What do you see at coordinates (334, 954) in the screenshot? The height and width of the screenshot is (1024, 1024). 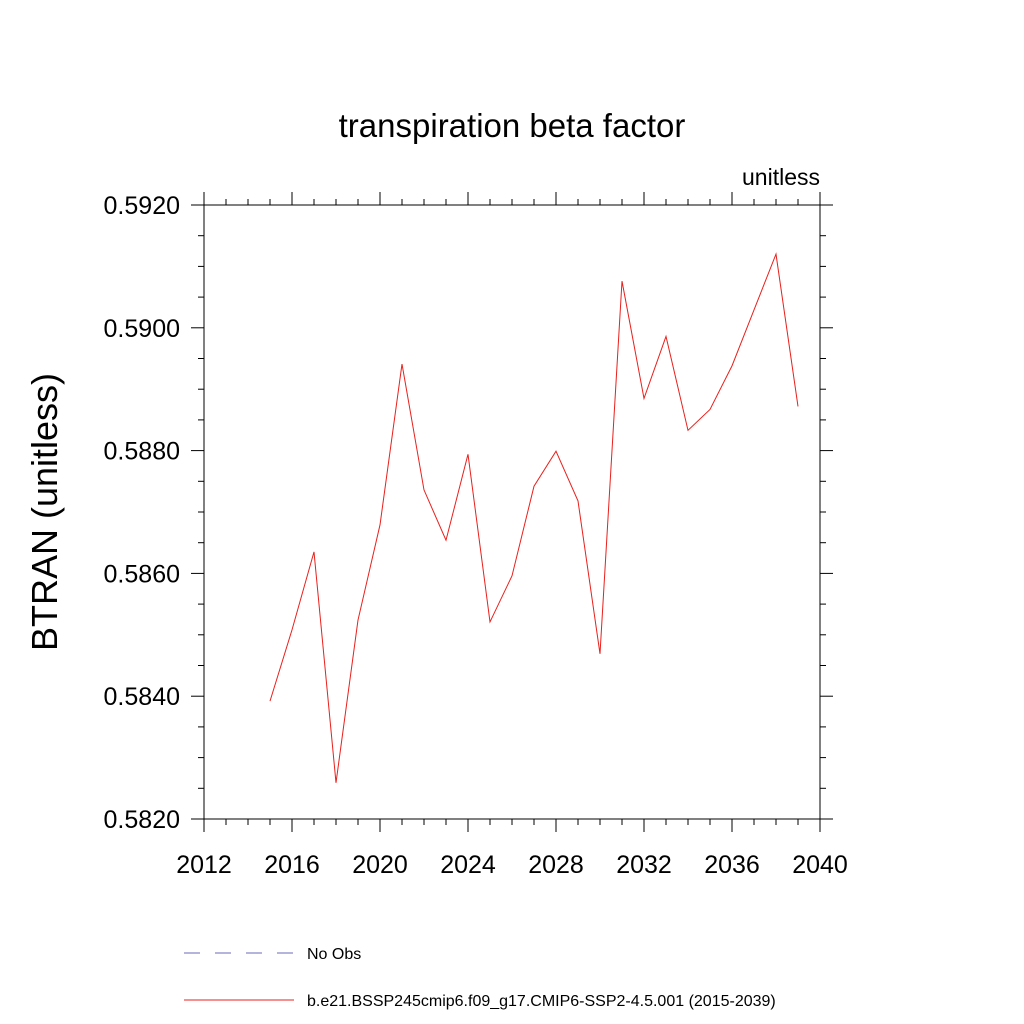 I see `legend-label-no-obs: No Obs` at bounding box center [334, 954].